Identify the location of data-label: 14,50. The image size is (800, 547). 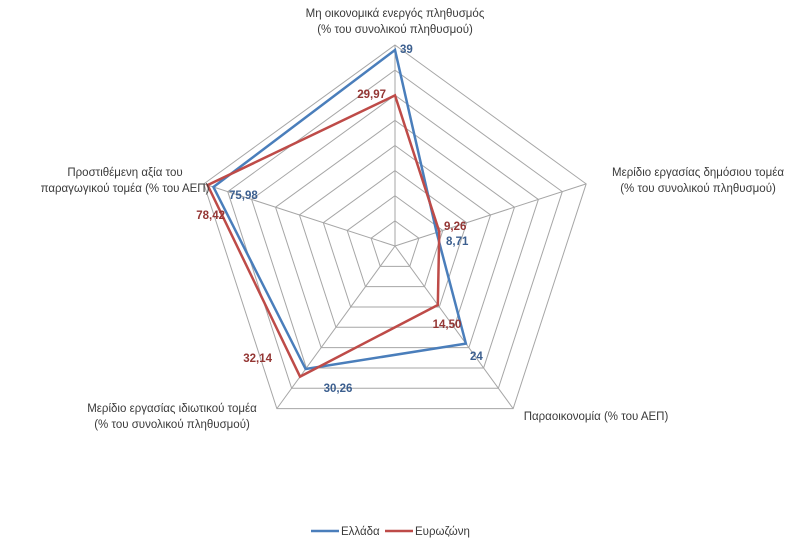
(447, 325).